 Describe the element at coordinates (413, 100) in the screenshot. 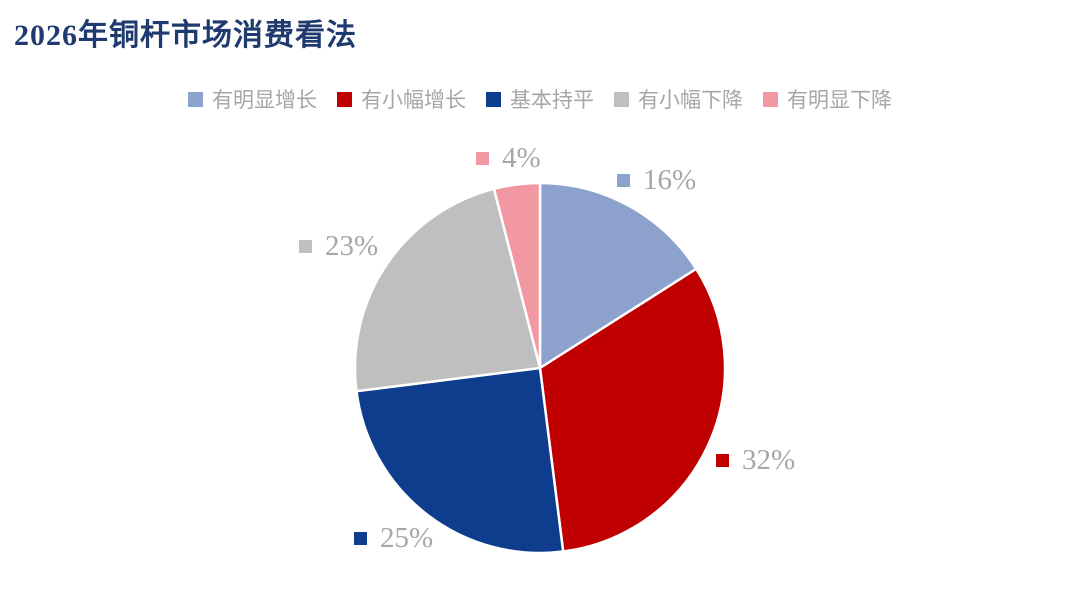

I see `legend-label: 有小幅增长` at that location.